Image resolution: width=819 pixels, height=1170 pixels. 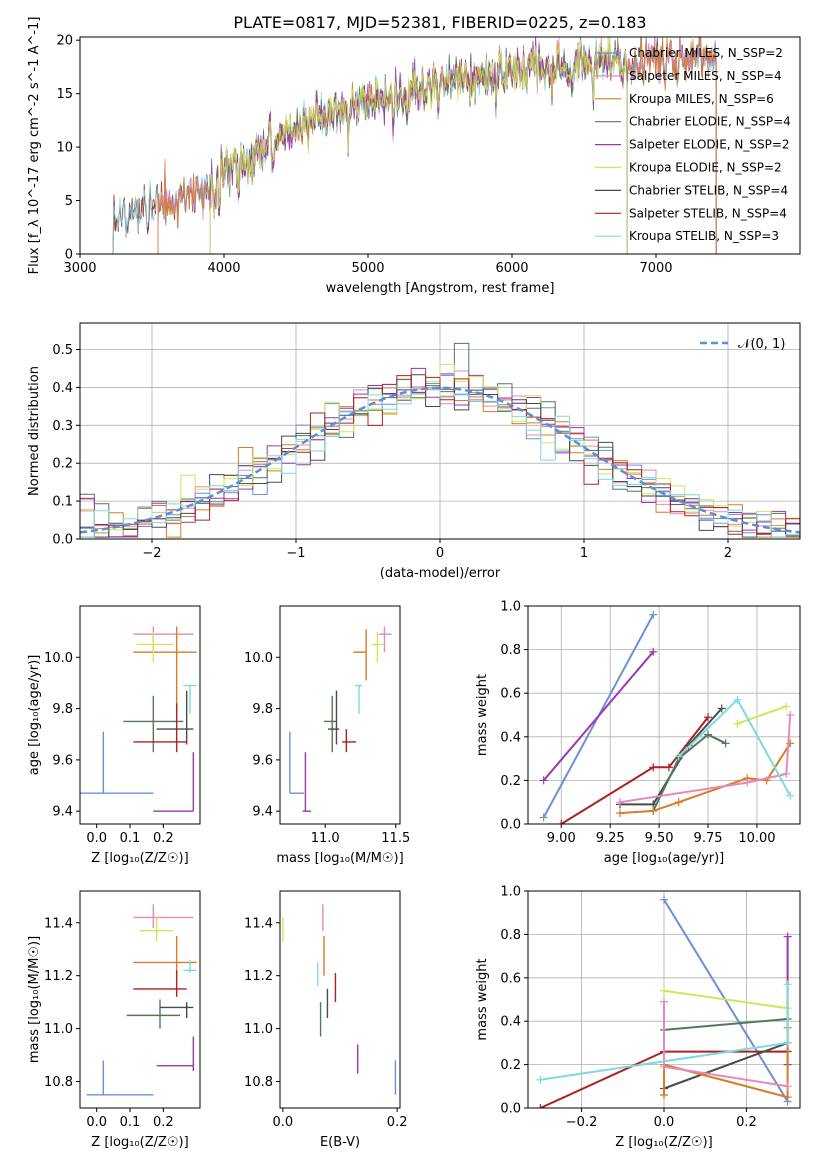 What do you see at coordinates (511, 268) in the screenshot?
I see `x-tick-label: 6000` at bounding box center [511, 268].